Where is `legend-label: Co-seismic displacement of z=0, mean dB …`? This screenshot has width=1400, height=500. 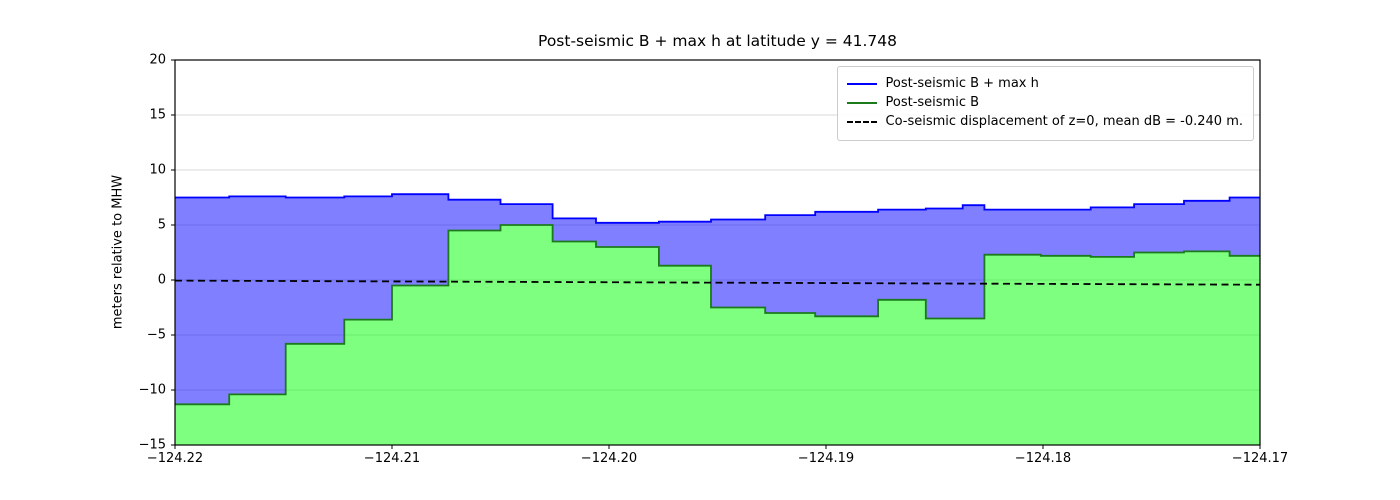 legend-label: Co-seismic displacement of z=0, mean dB … is located at coordinates (1064, 121).